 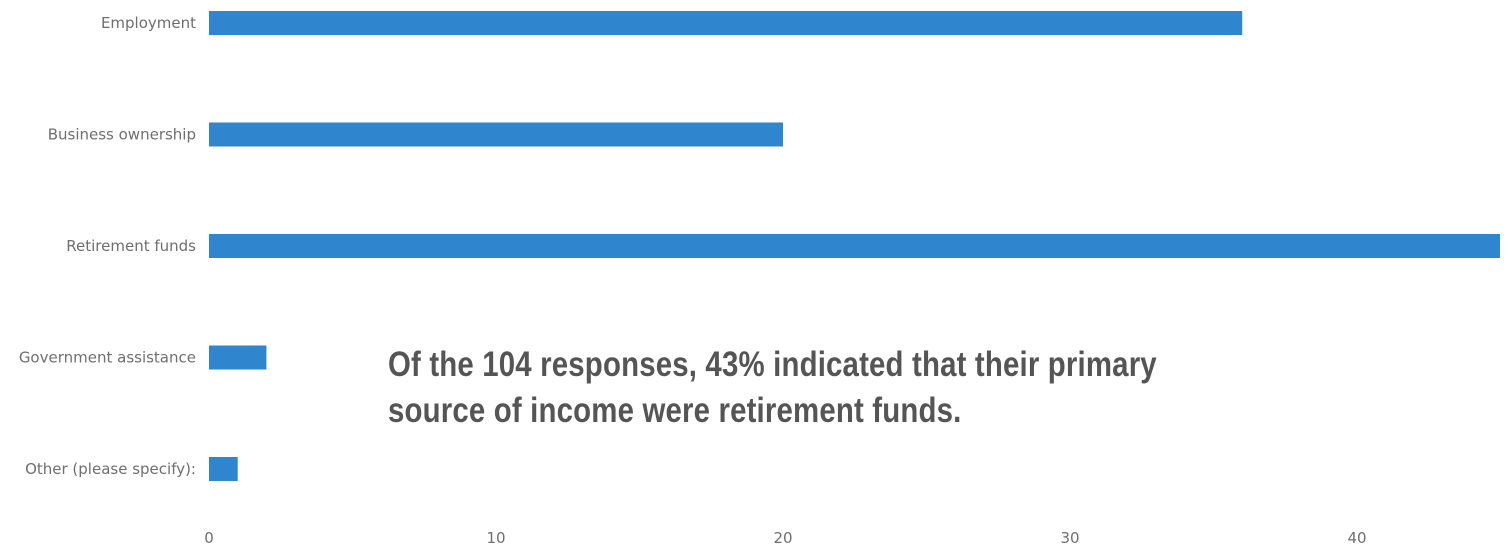 What do you see at coordinates (148, 23) in the screenshot?
I see `category-label: Employment` at bounding box center [148, 23].